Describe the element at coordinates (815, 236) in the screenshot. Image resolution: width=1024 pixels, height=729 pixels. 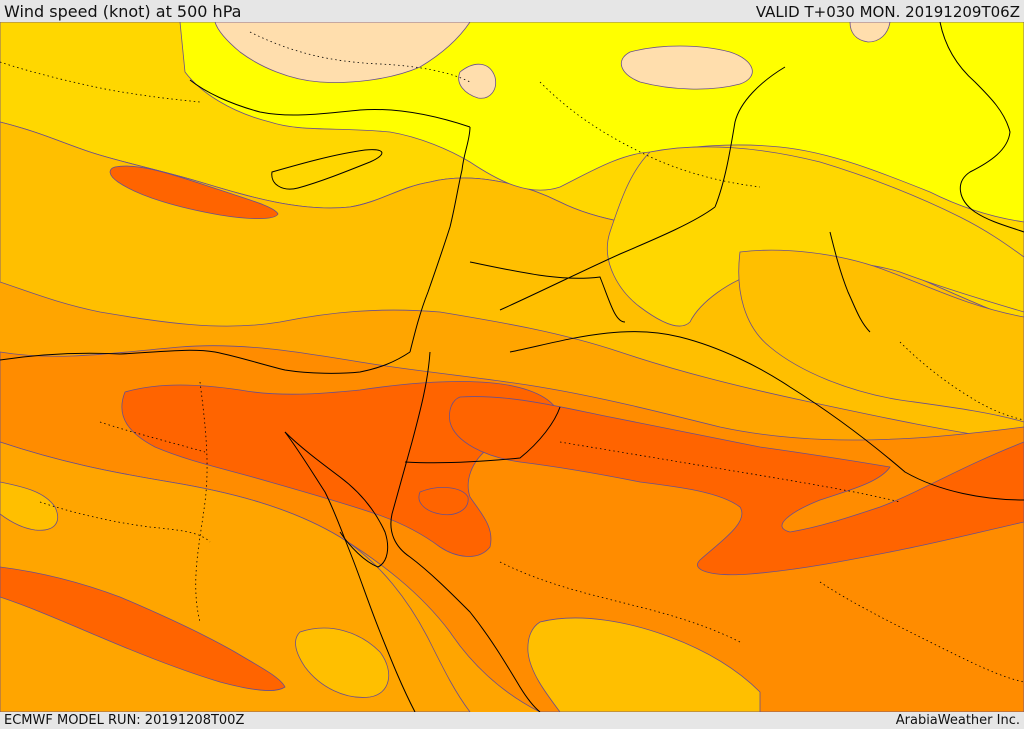
I see `band-gold-east` at that location.